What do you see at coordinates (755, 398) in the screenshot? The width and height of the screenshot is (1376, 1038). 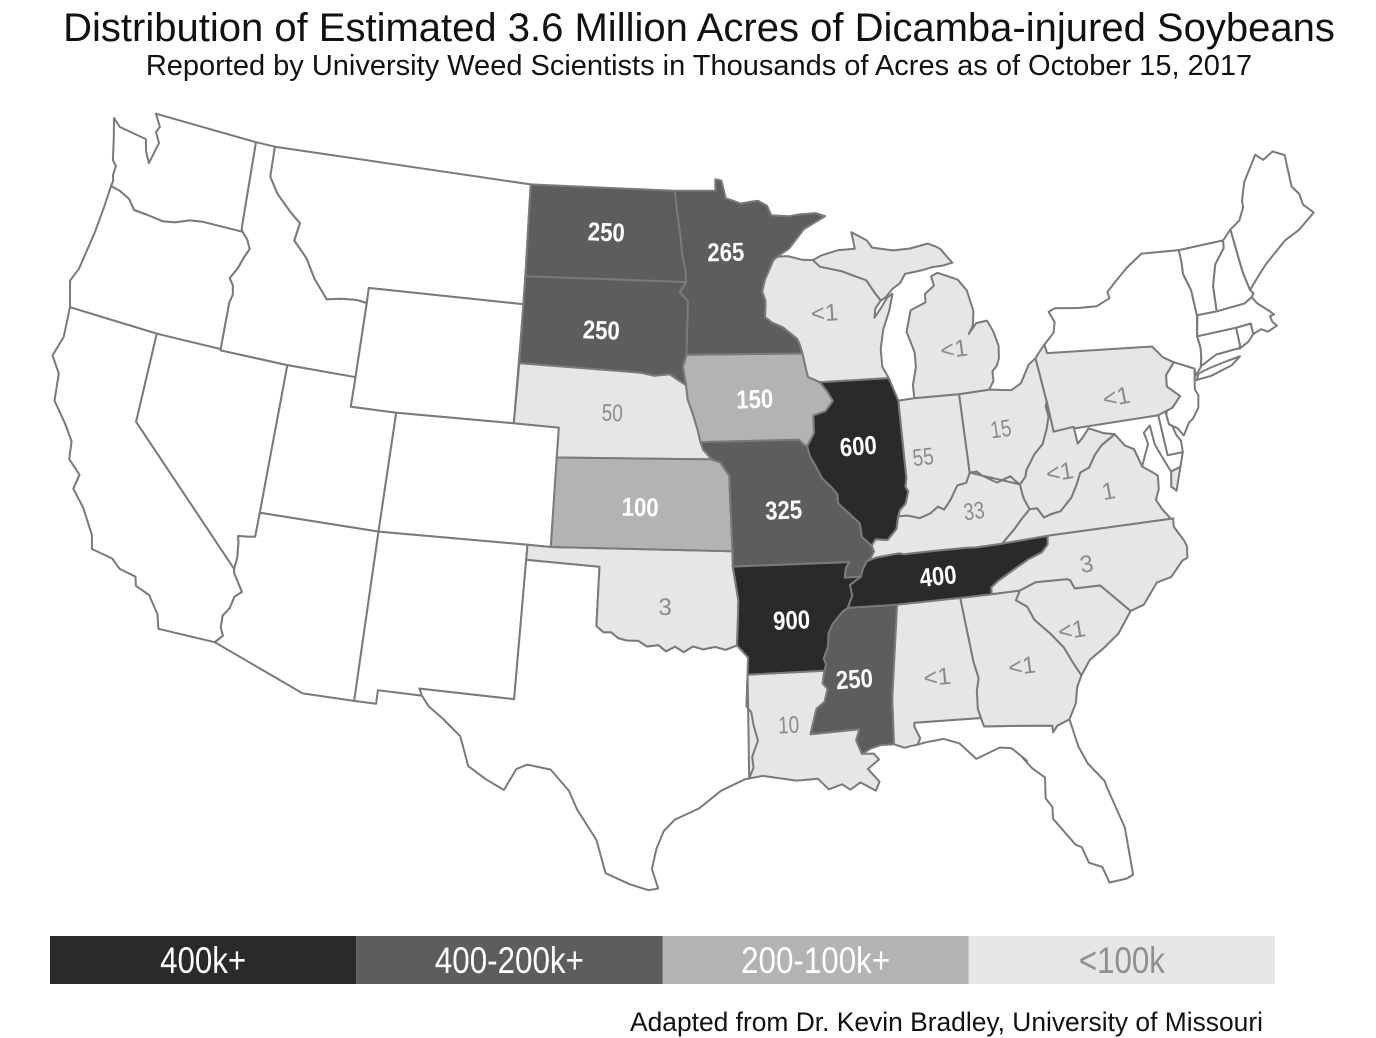 I see `svg-text: 150` at bounding box center [755, 398].